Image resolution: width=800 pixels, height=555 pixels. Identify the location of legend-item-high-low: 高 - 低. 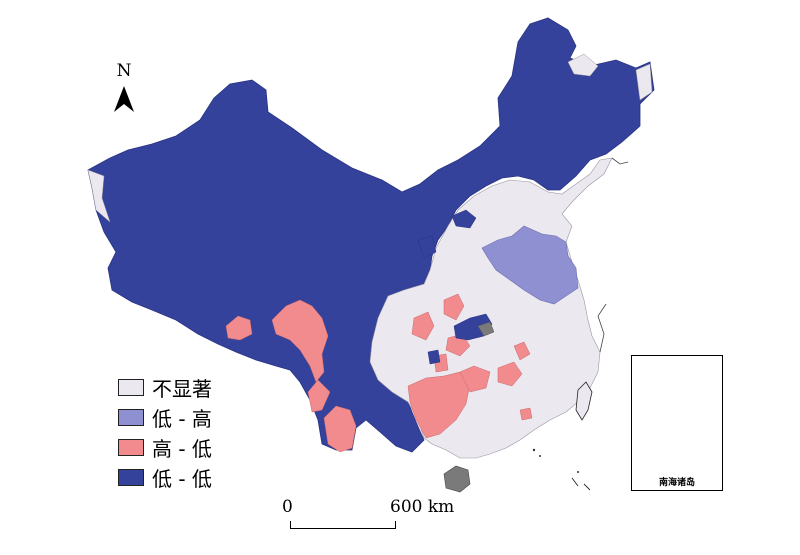
(165, 447).